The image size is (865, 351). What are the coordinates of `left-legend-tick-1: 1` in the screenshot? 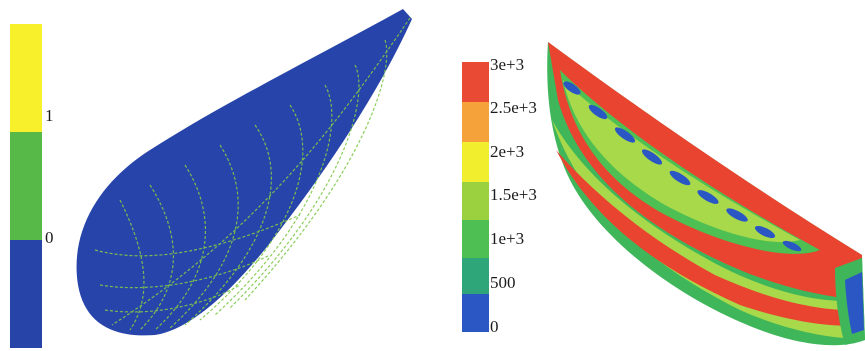 It's located at (49, 115).